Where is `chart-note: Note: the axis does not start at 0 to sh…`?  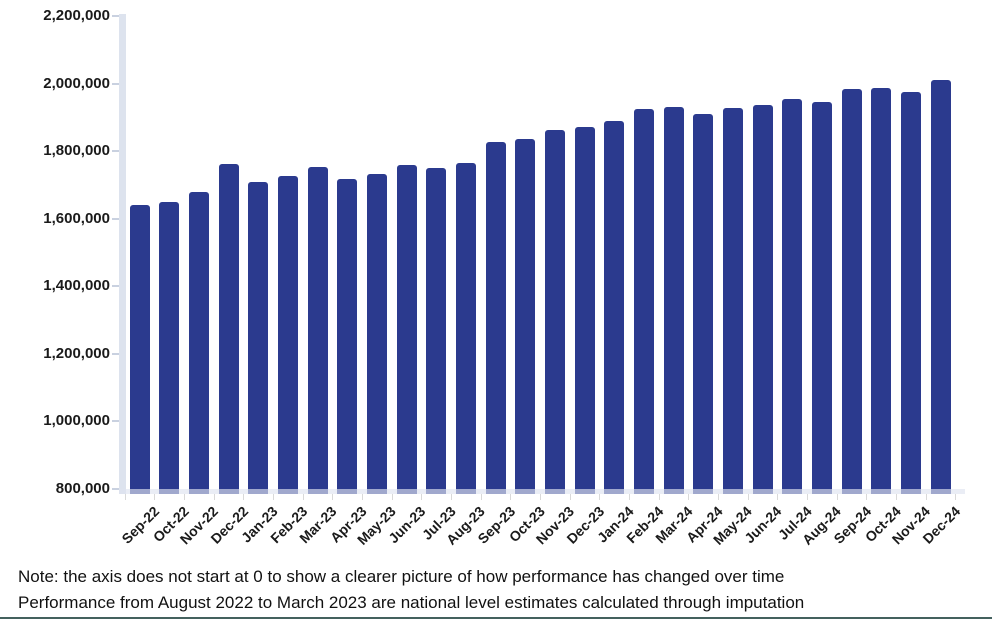
chart-note: Note: the axis does not start at 0 to sh… is located at coordinates (411, 590).